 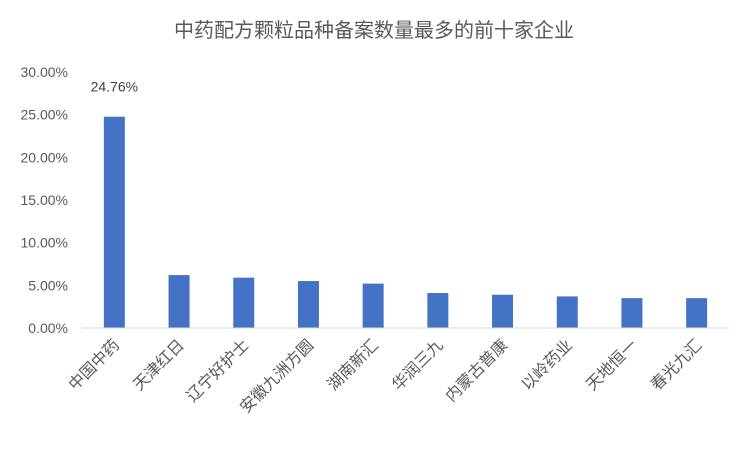 I want to click on category-label: 辽宁好护士, so click(x=218, y=370).